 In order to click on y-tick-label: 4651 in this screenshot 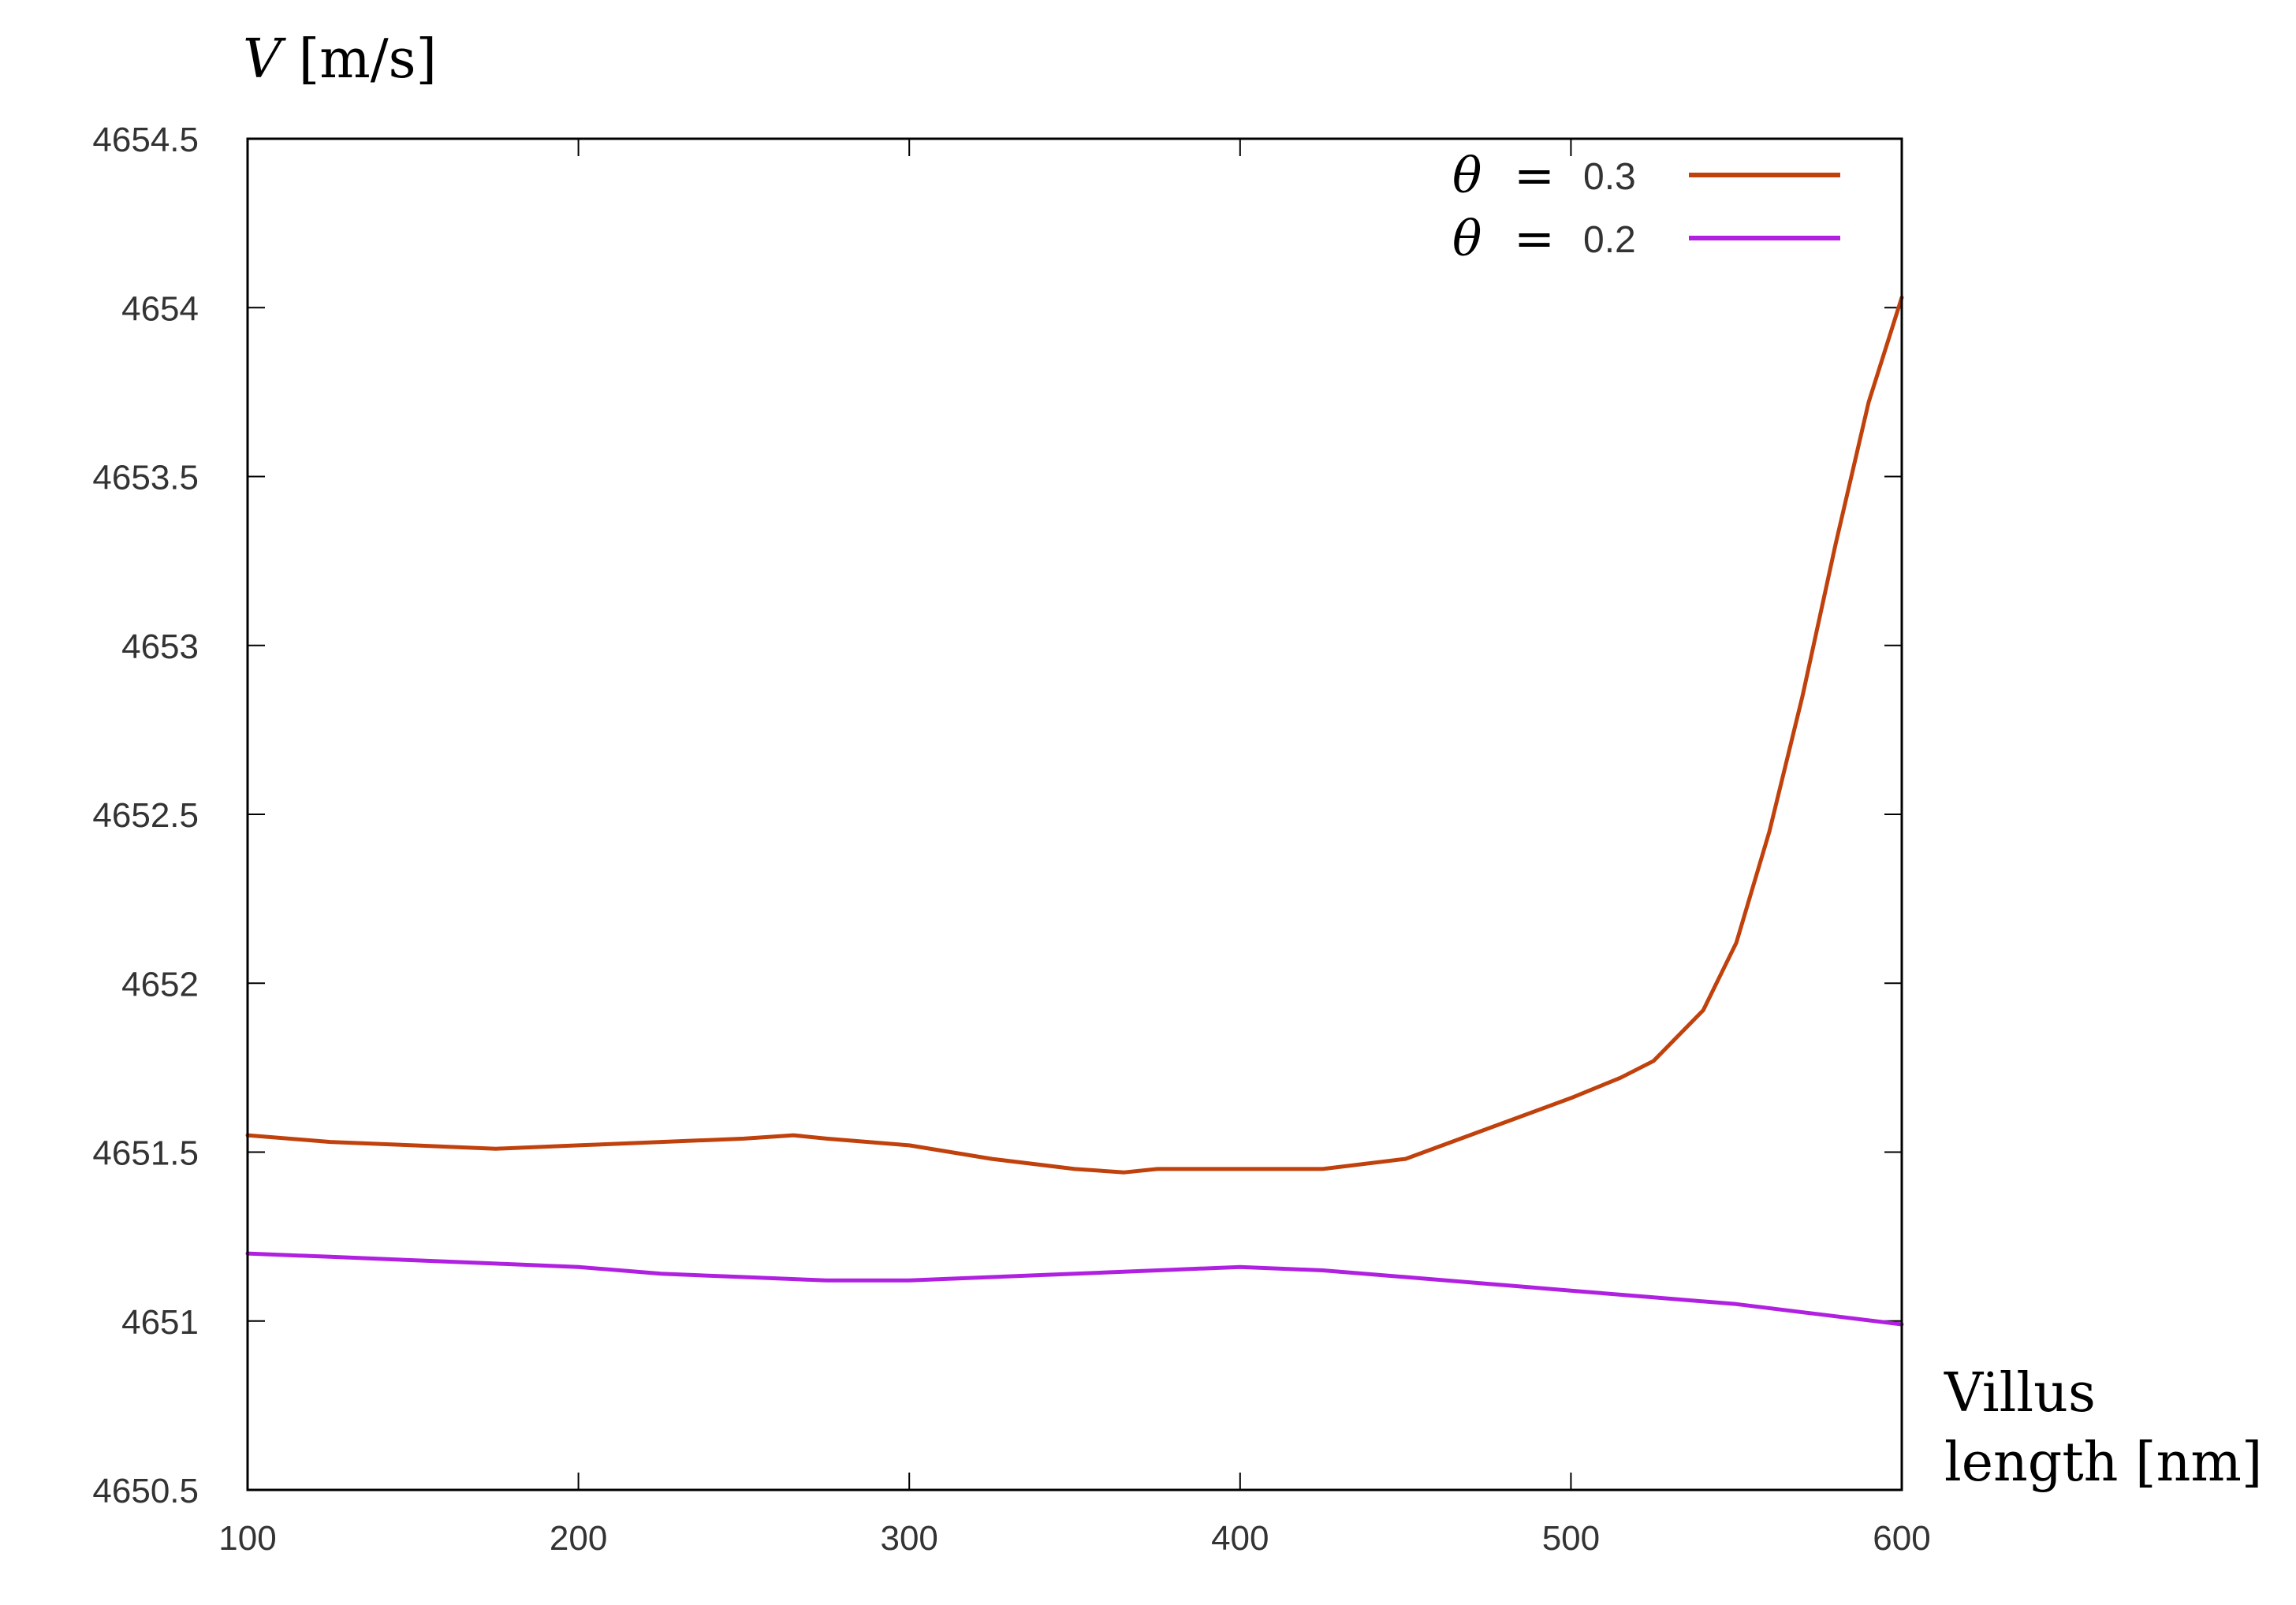, I will do `click(160, 1322)`.